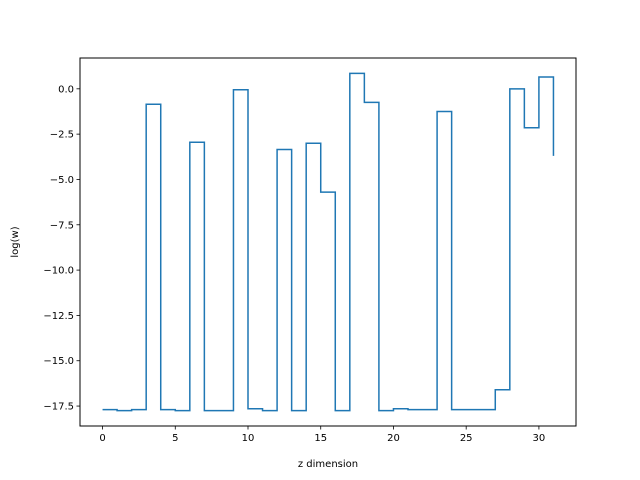  I want to click on x-axis: 0 5 10 15 20 25 30, so click(322, 435).